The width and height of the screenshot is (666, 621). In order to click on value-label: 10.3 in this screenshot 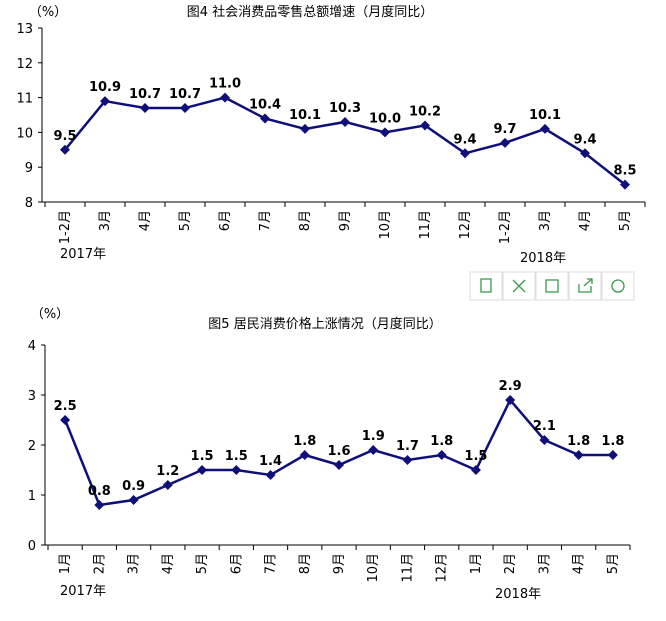, I will do `click(345, 108)`.